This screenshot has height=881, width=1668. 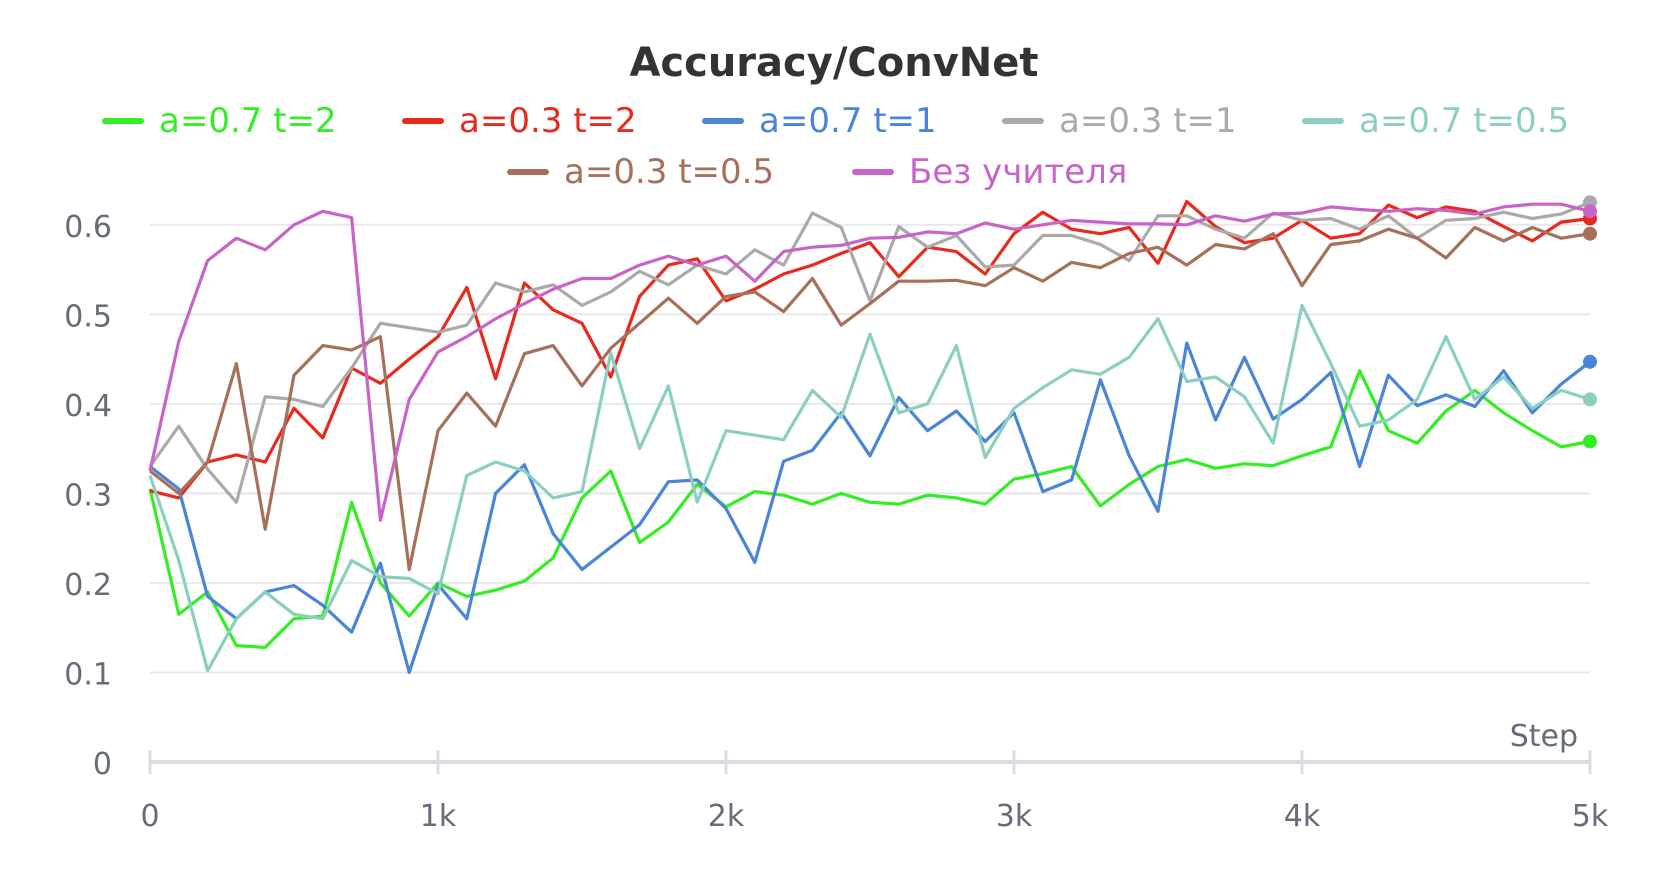 What do you see at coordinates (248, 121) in the screenshot?
I see `legend-label: a=0.7 t=2` at bounding box center [248, 121].